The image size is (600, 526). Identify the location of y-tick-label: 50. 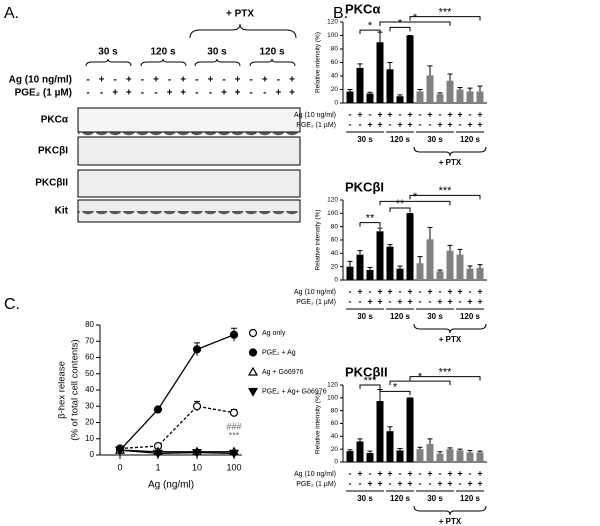
(89, 373).